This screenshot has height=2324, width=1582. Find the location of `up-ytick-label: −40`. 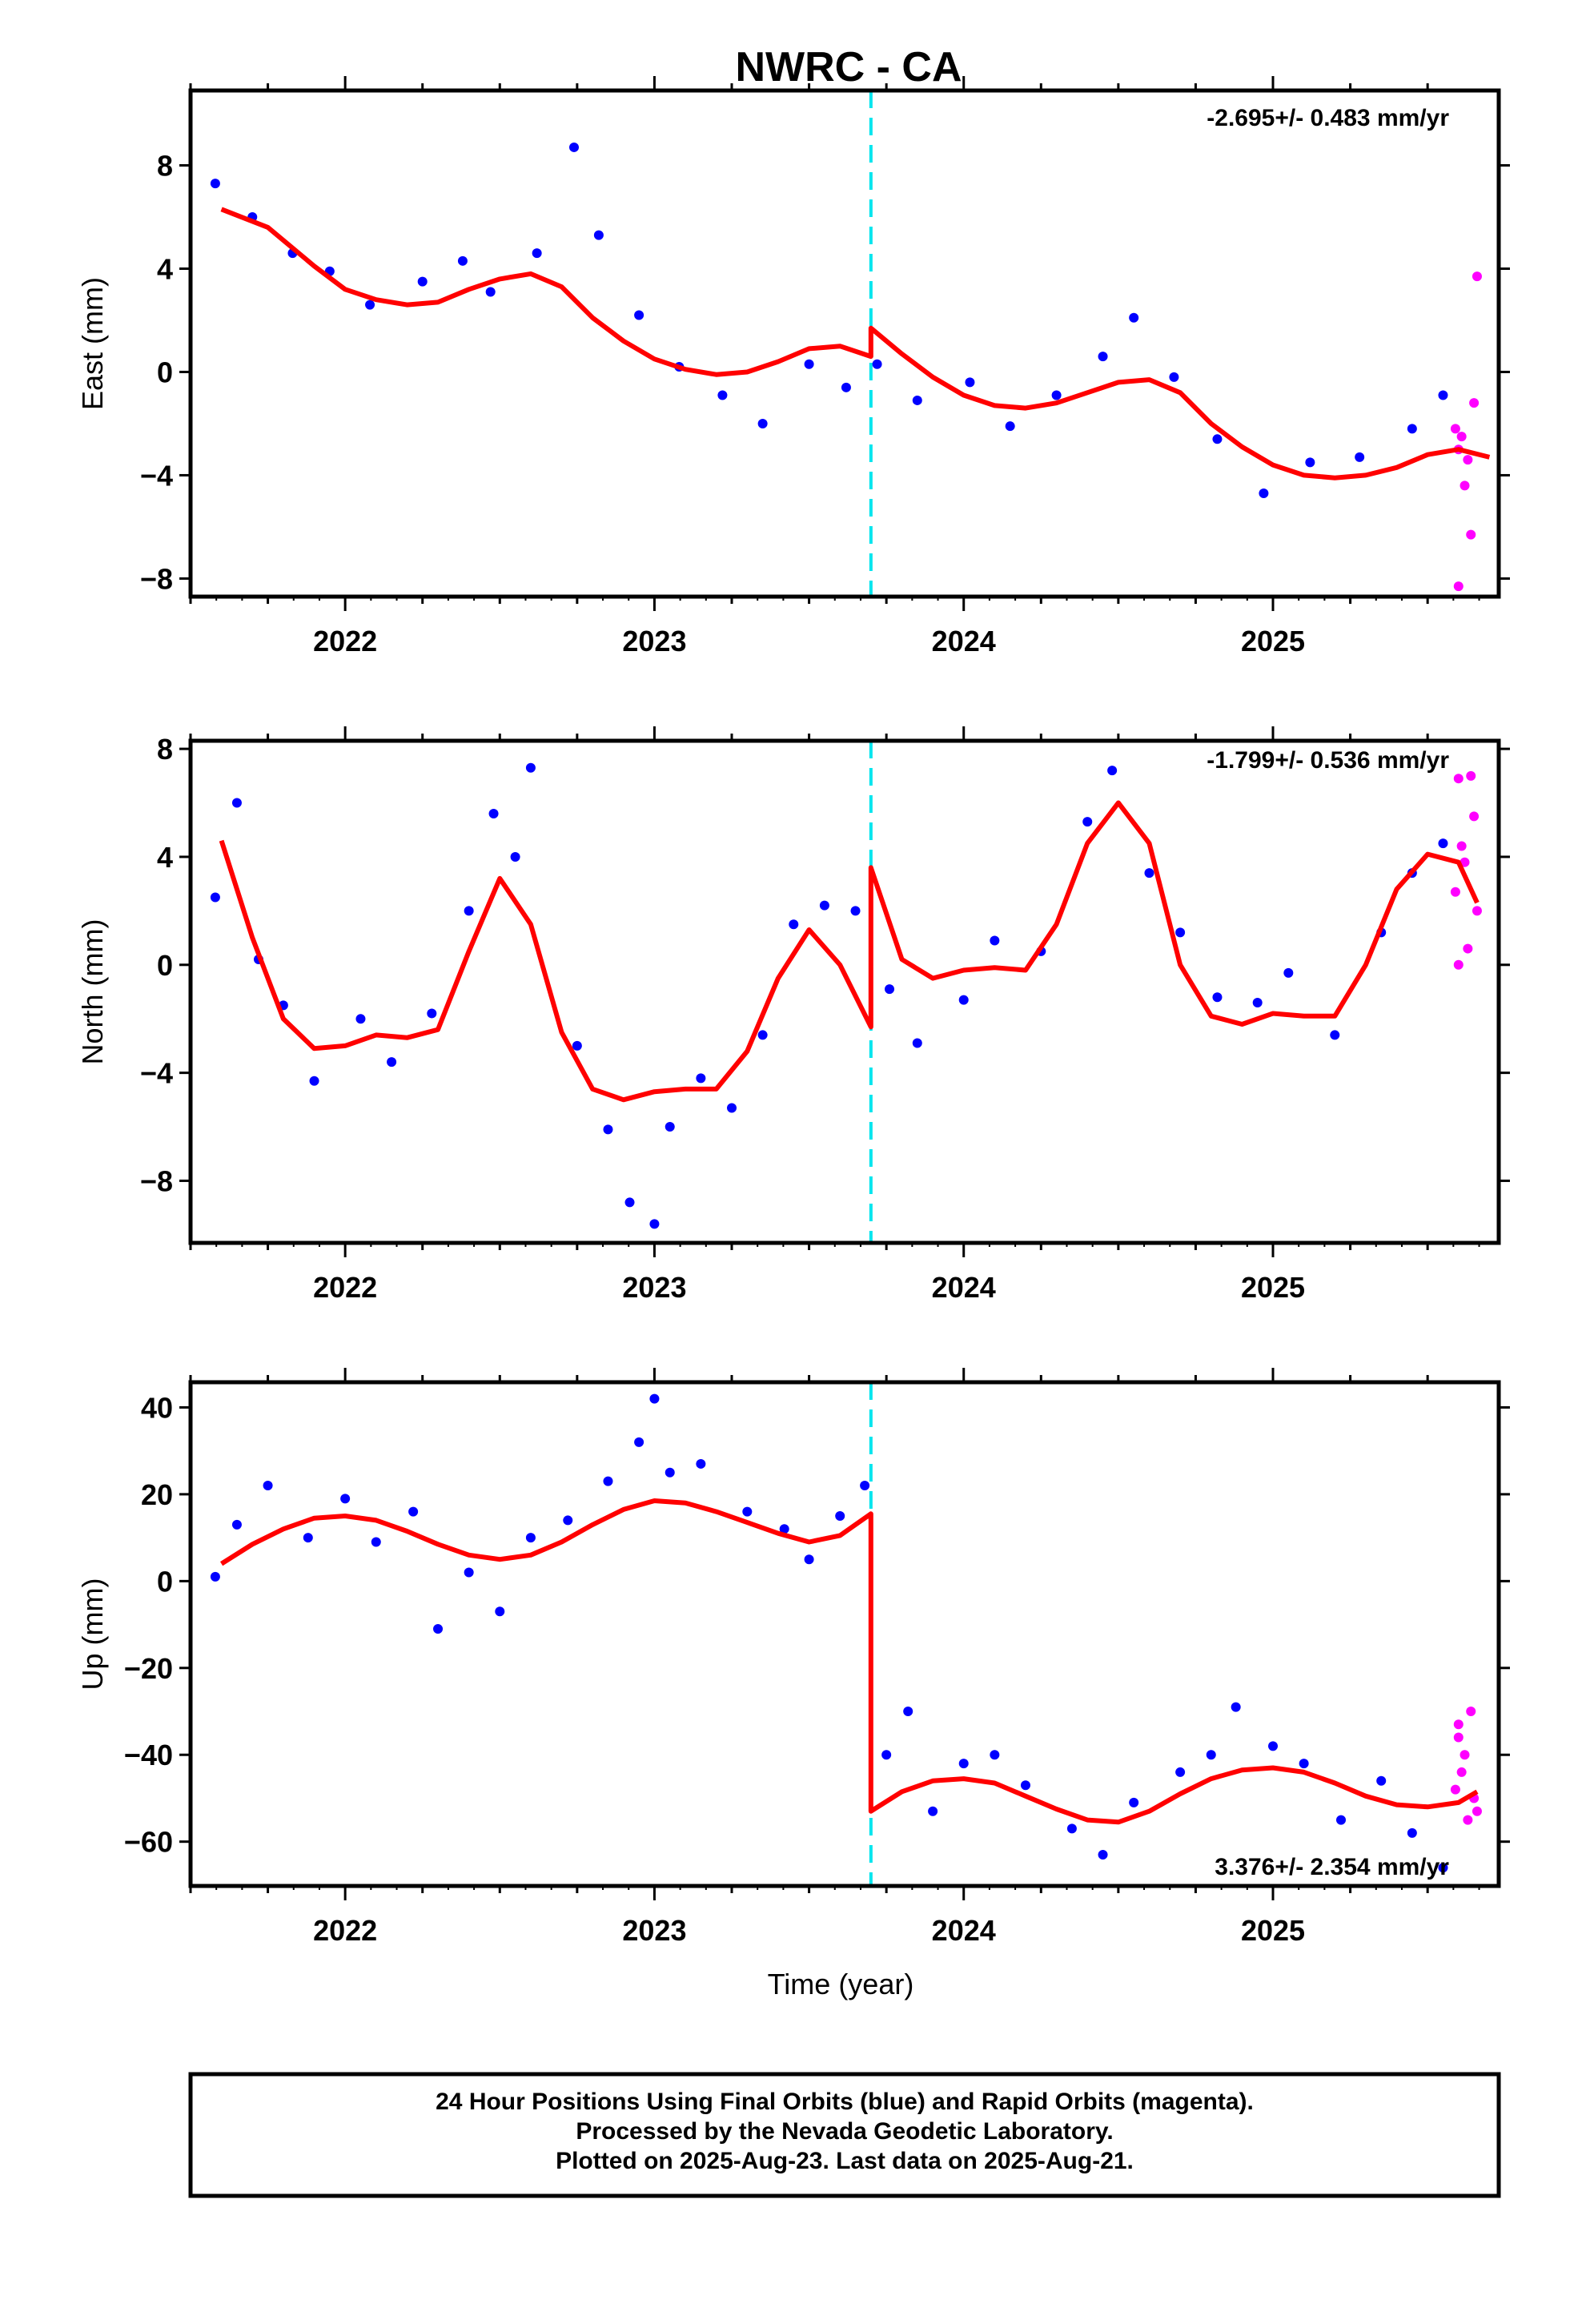

up-ytick-label: −40 is located at coordinates (148, 1755).